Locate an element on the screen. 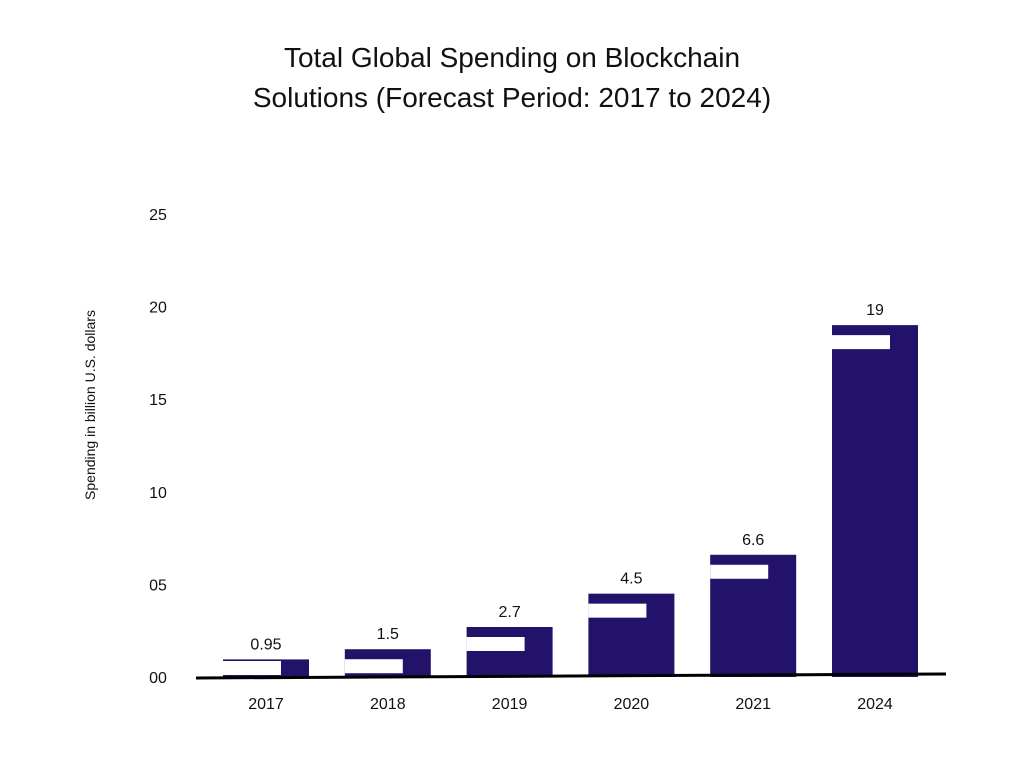  data-label: 0.95 is located at coordinates (265, 644).